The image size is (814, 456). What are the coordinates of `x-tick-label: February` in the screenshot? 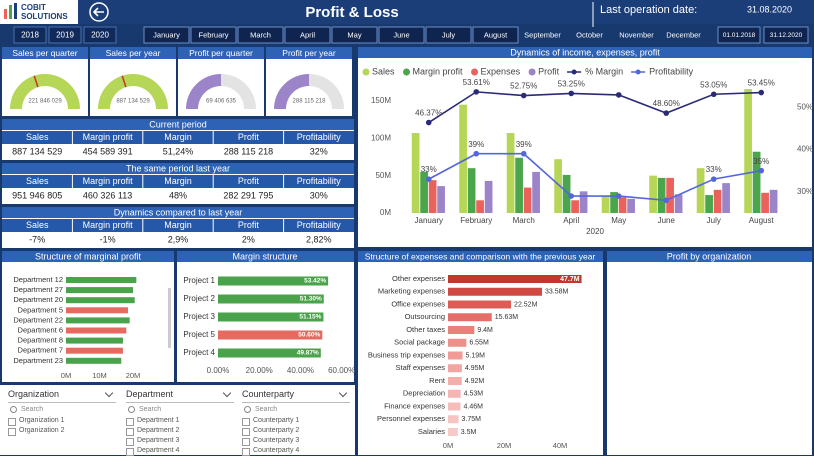 It's located at (476, 220).